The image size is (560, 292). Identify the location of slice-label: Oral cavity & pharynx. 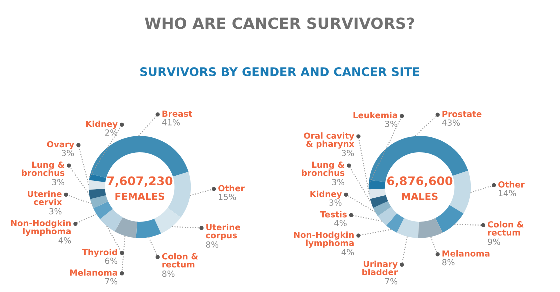
(329, 140).